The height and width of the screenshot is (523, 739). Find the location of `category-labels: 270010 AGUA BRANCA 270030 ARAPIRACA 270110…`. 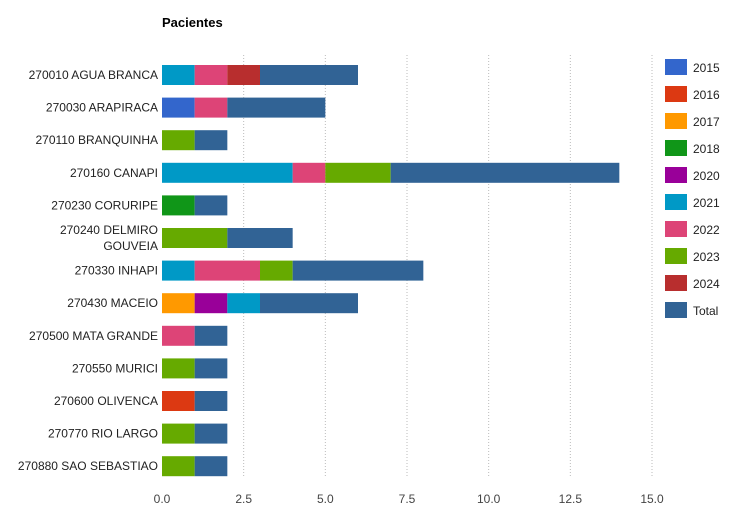

category-labels: 270010 AGUA BRANCA 270030 ARAPIRACA 270110… is located at coordinates (88, 270).